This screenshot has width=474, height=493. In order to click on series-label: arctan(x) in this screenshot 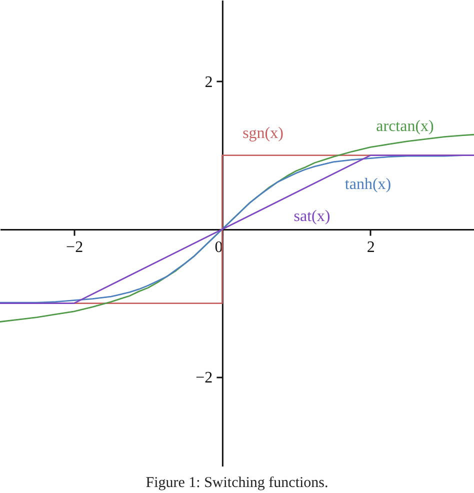, I will do `click(405, 126)`.